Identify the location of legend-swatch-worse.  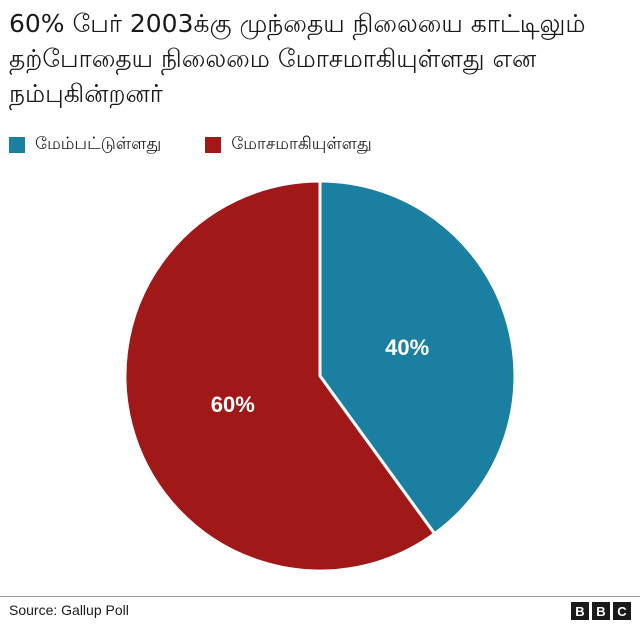
(213, 145).